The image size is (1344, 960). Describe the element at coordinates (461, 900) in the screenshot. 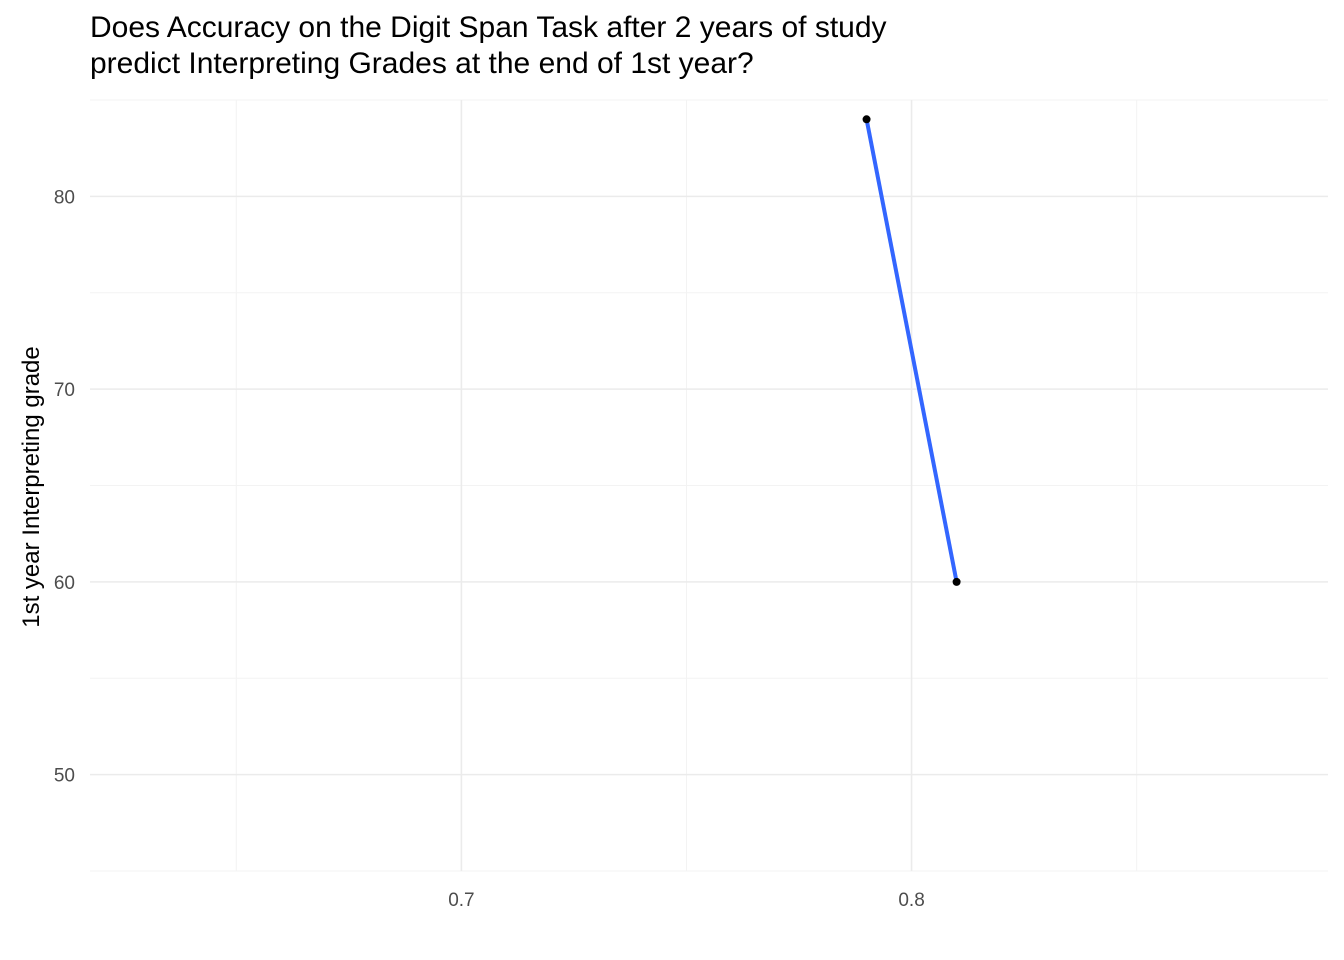

I see `x-tick-label: 0.7` at that location.